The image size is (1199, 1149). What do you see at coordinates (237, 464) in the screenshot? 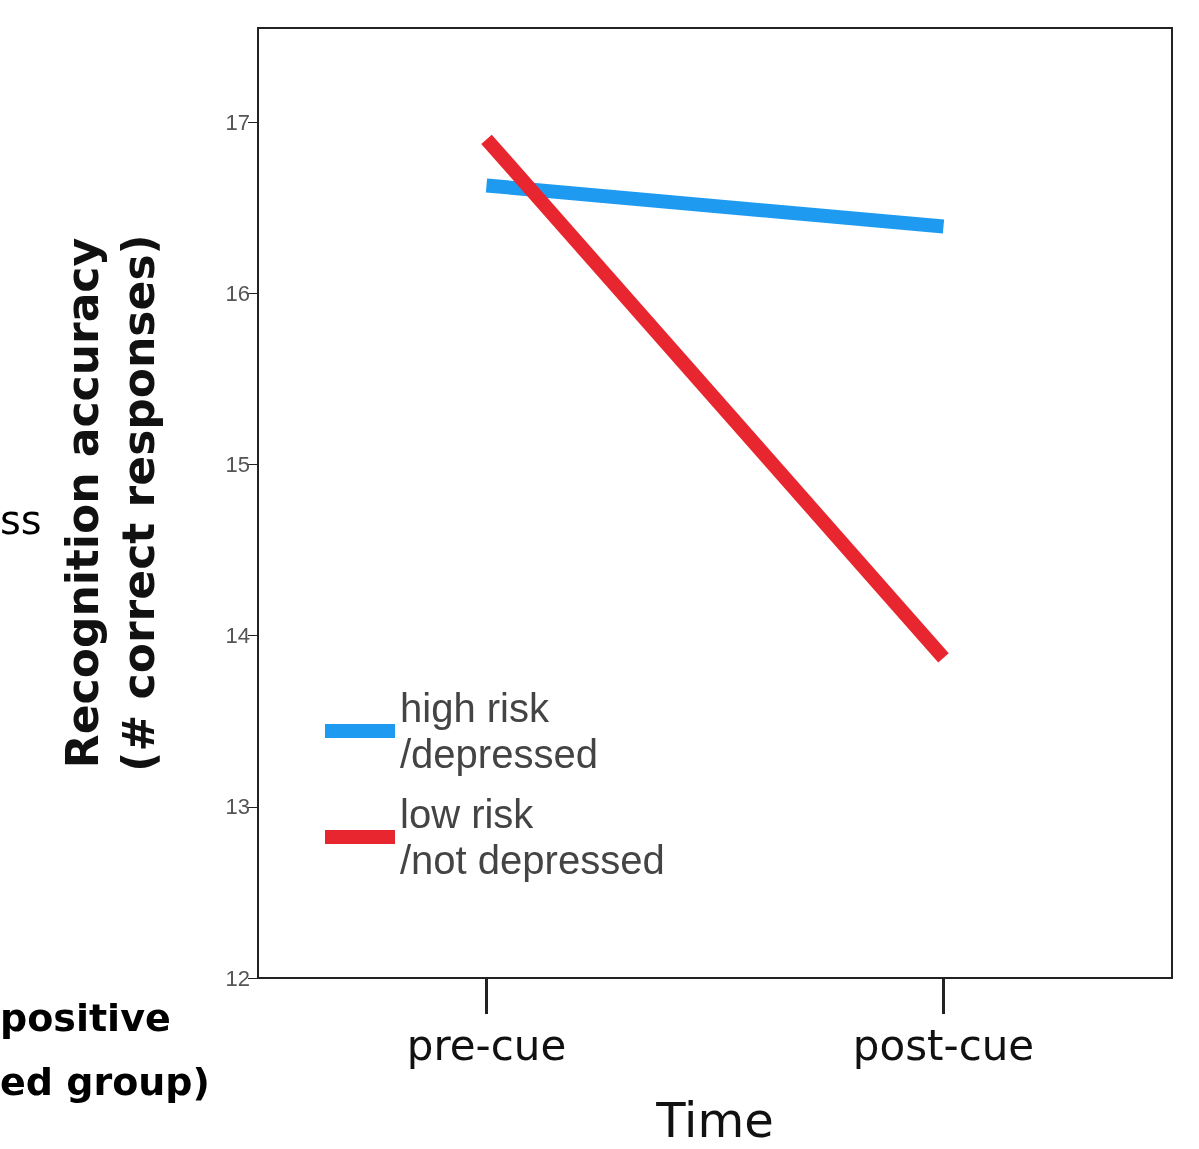
I see `y-tick-label: 15` at bounding box center [237, 464].